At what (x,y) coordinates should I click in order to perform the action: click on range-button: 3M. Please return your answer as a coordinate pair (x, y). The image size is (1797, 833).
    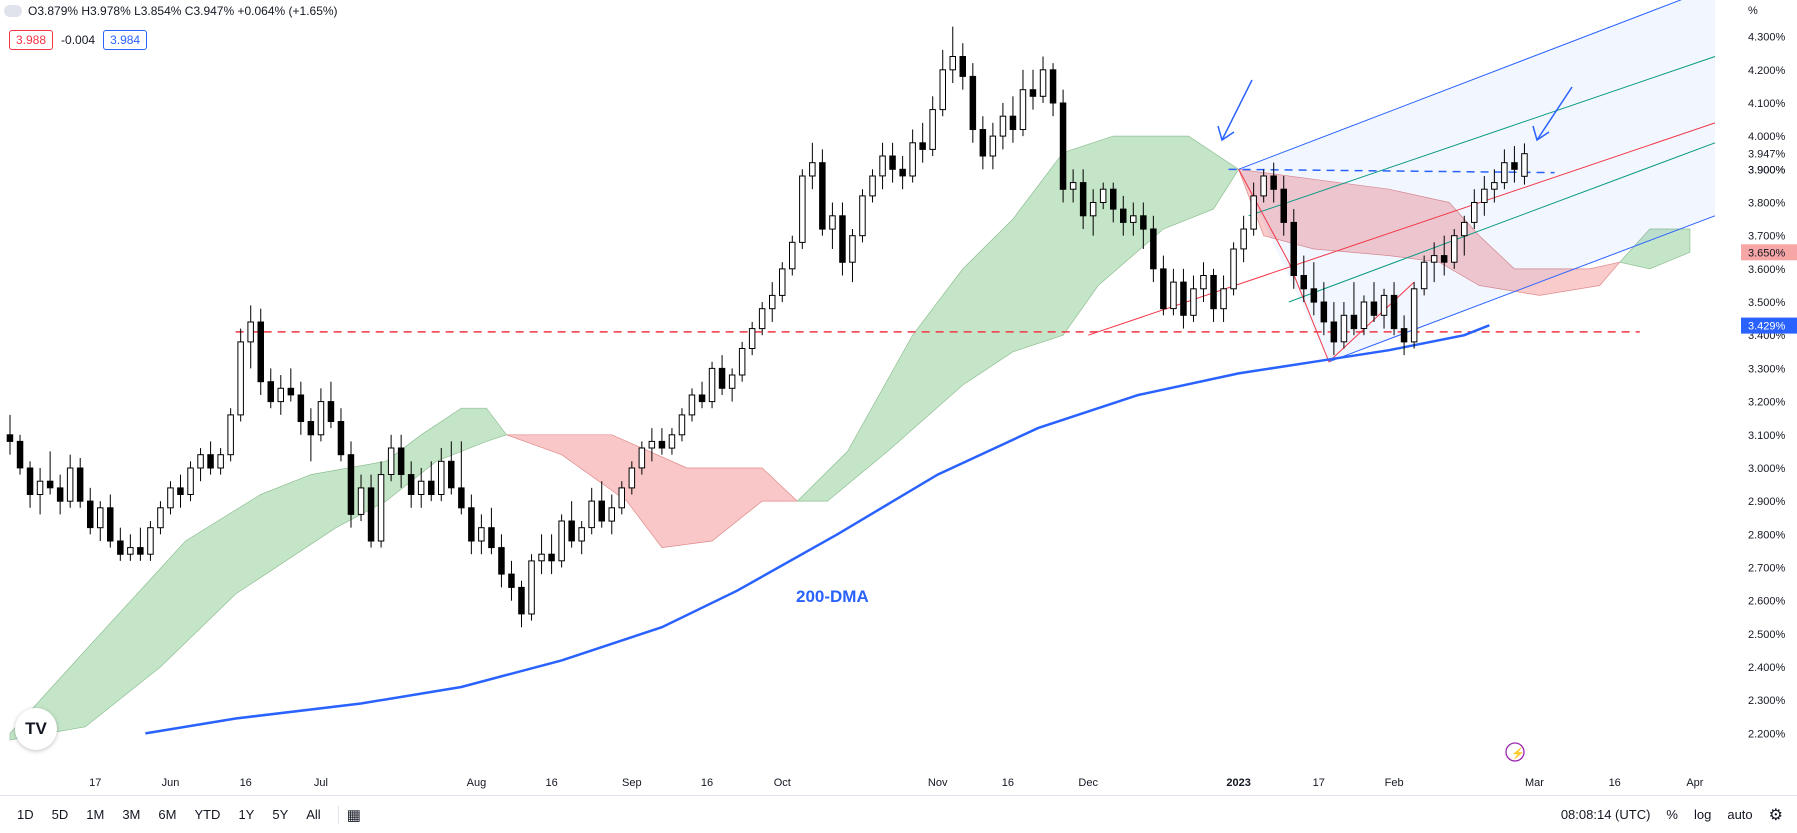
    Looking at the image, I should click on (131, 814).